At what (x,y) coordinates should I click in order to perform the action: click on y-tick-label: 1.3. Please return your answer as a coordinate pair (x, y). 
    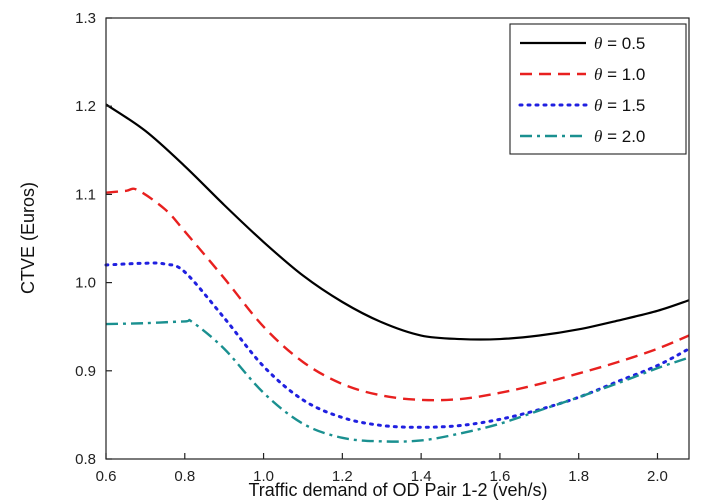
    Looking at the image, I should click on (85, 18).